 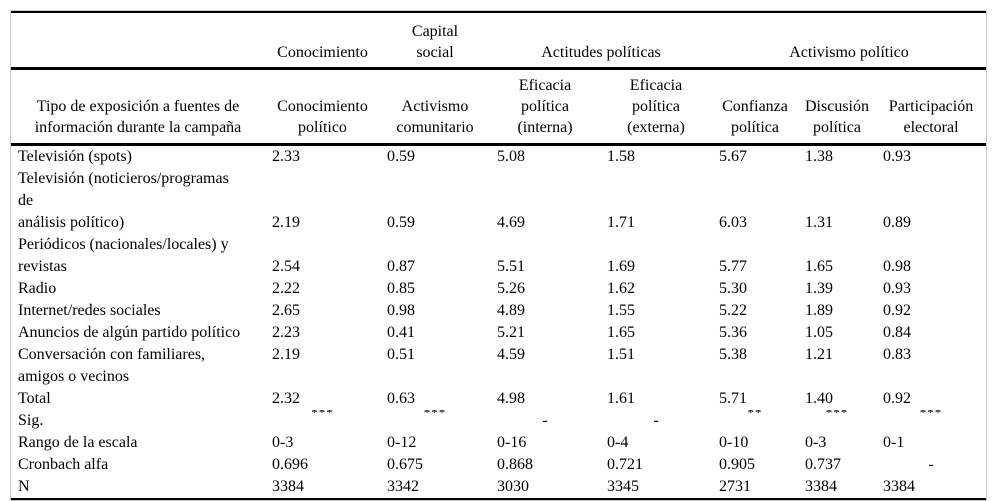 What do you see at coordinates (733, 288) in the screenshot?
I see `cell: 5.30` at bounding box center [733, 288].